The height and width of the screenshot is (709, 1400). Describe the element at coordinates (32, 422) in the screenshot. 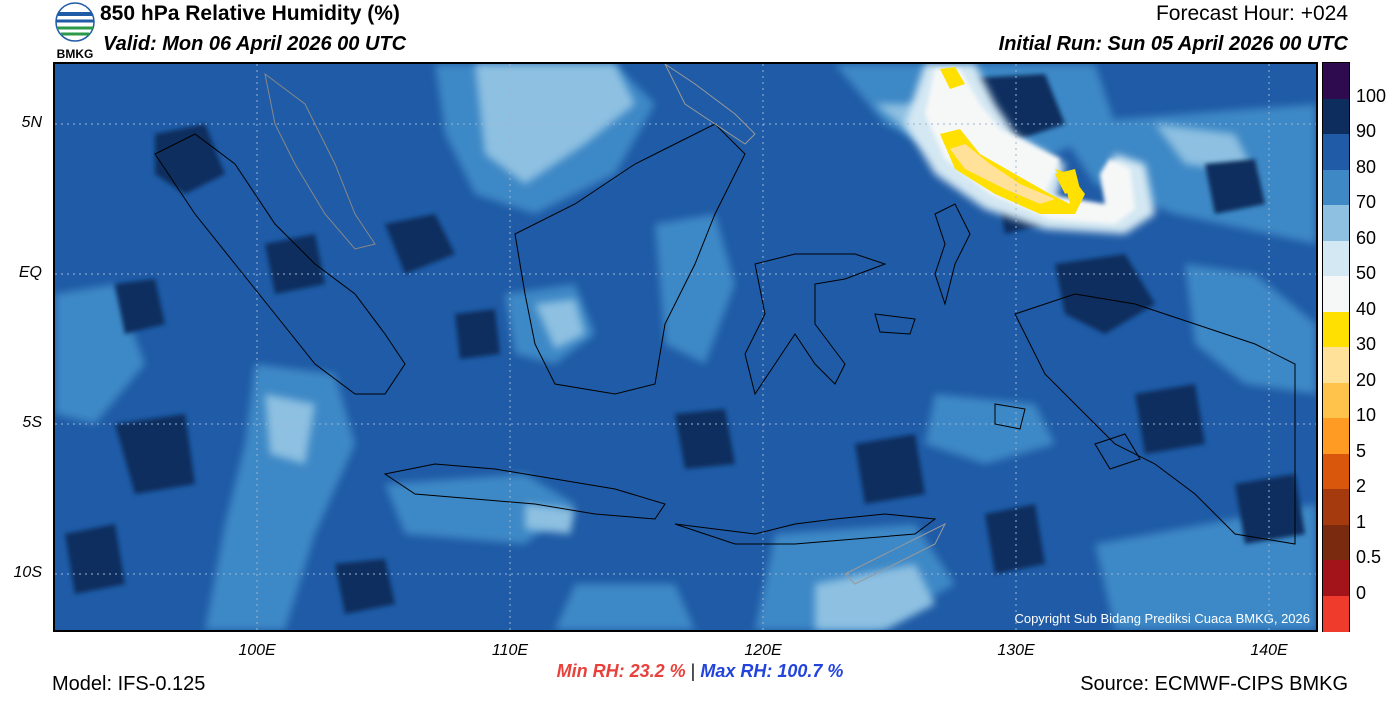

I see `lat-label-5s: 5S` at that location.